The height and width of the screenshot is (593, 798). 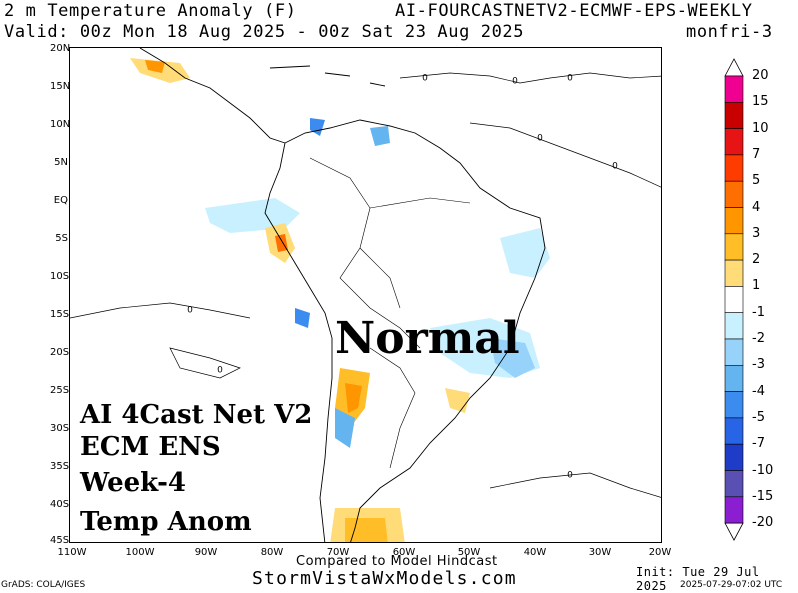 What do you see at coordinates (758, 391) in the screenshot?
I see `colorbar-tick-label: -4` at bounding box center [758, 391].